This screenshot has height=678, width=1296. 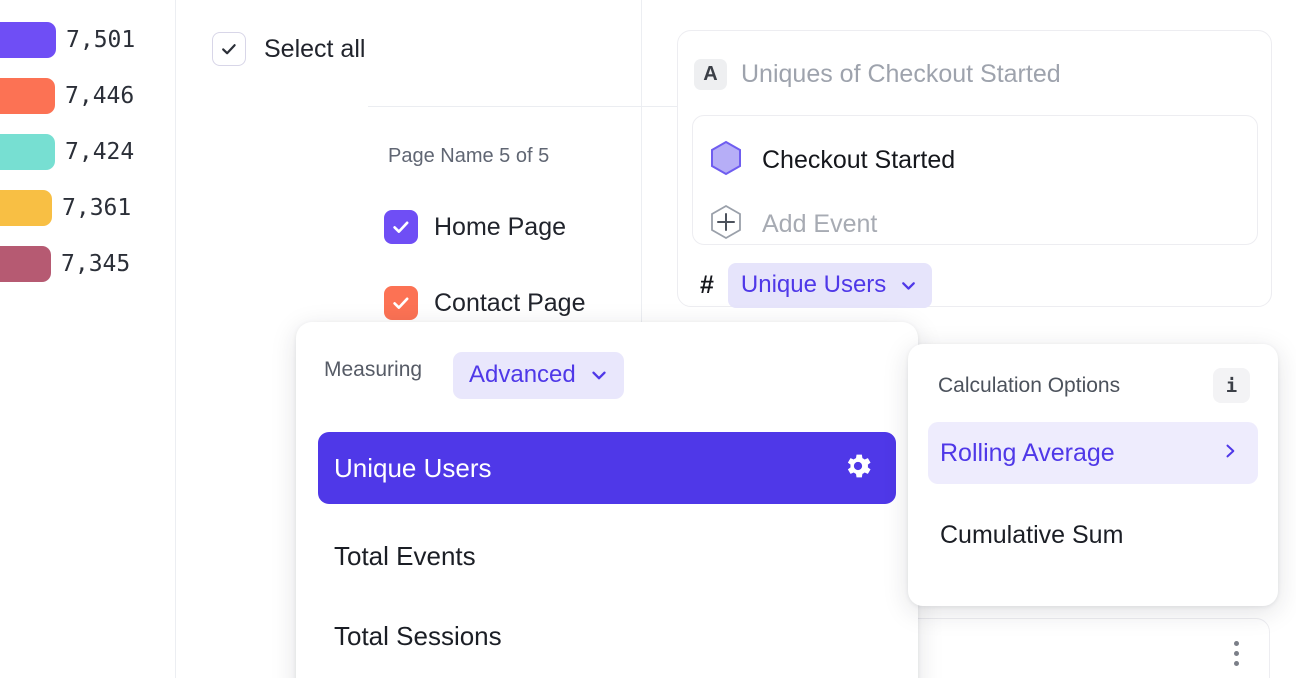 I want to click on event-label: Add Event, so click(x=820, y=224).